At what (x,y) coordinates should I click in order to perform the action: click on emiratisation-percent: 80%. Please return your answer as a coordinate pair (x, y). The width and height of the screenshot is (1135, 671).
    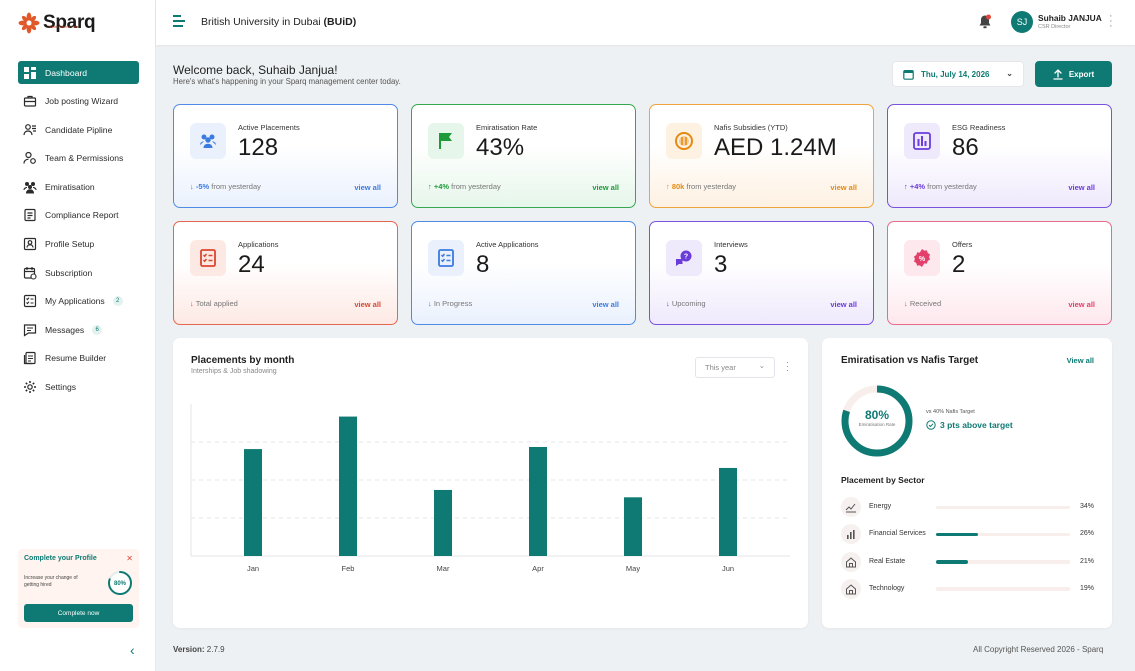
    Looking at the image, I should click on (877, 415).